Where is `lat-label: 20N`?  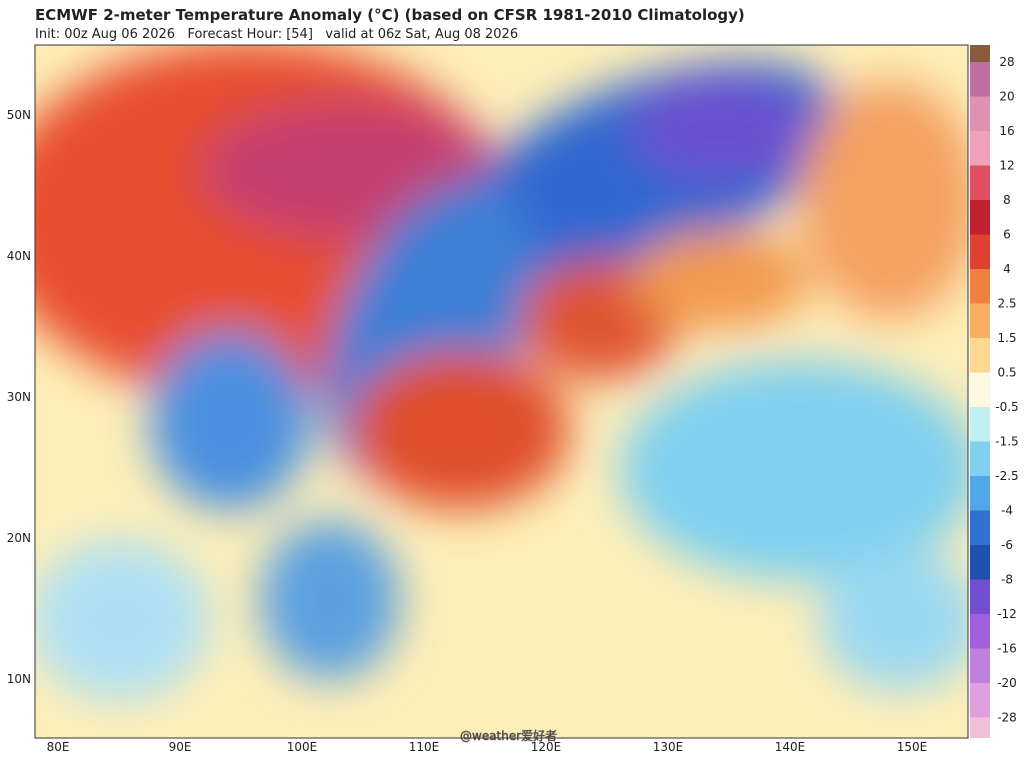
lat-label: 20N is located at coordinates (19, 538).